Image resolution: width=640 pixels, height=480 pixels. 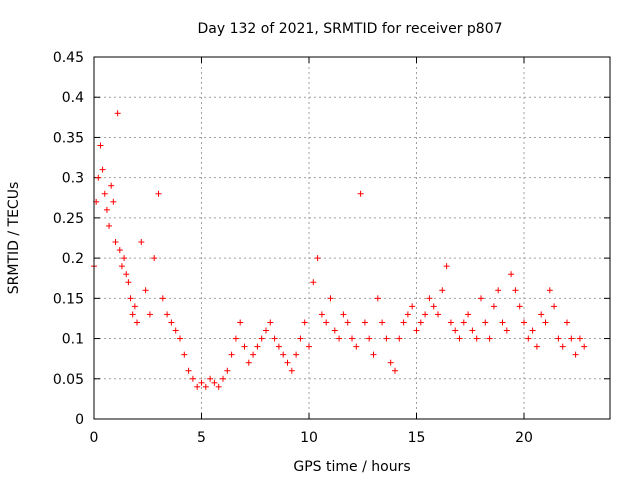 What do you see at coordinates (68, 138) in the screenshot?
I see `y-tick-label: 0.35` at bounding box center [68, 138].